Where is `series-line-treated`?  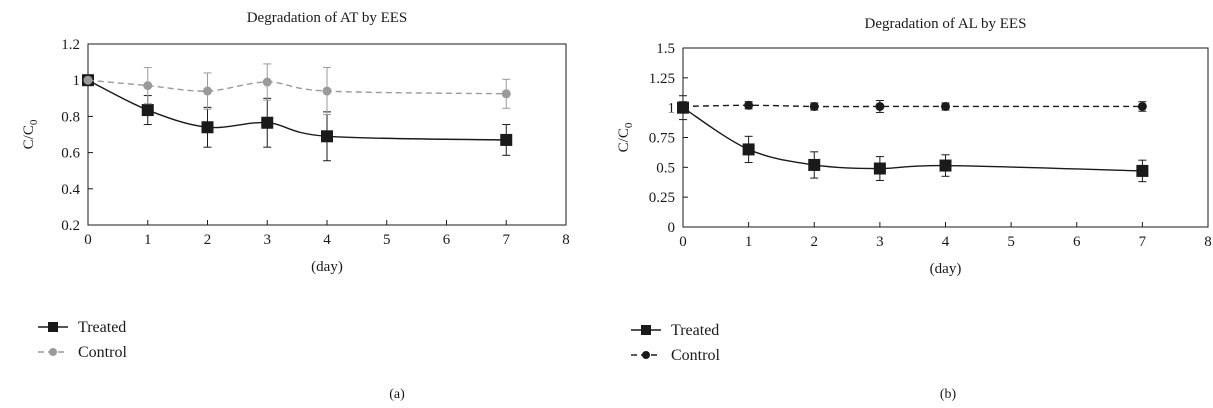 series-line-treated is located at coordinates (912, 139).